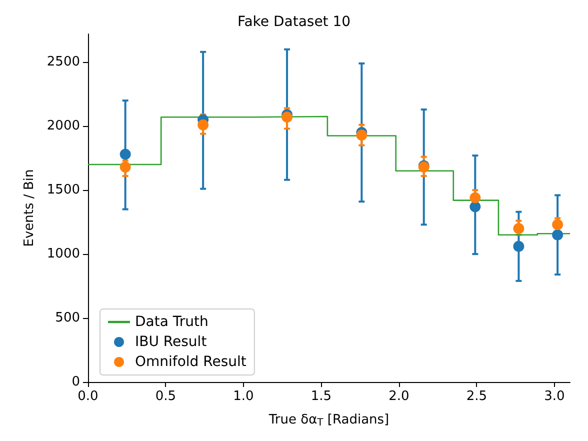 The height and width of the screenshot is (441, 588). What do you see at coordinates (294, 22) in the screenshot?
I see `chart-title: Fake Dataset 10` at bounding box center [294, 22].